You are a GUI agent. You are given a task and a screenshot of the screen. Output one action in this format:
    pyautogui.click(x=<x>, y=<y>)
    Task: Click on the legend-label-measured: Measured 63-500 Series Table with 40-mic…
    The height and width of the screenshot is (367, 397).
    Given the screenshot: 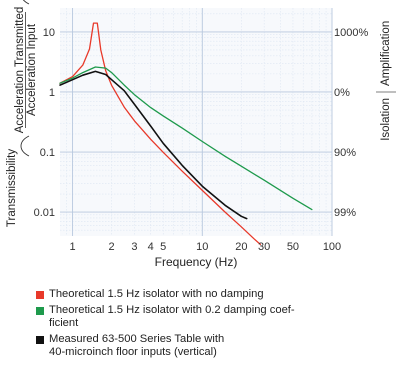 What is the action you would take?
    pyautogui.click(x=137, y=345)
    